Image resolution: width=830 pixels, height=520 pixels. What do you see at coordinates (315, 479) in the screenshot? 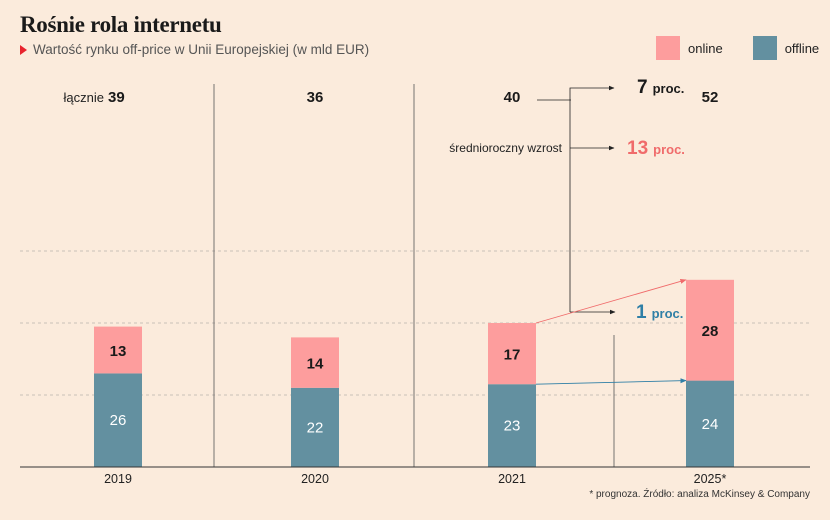
I see `x-tick-label: 2020` at bounding box center [315, 479].